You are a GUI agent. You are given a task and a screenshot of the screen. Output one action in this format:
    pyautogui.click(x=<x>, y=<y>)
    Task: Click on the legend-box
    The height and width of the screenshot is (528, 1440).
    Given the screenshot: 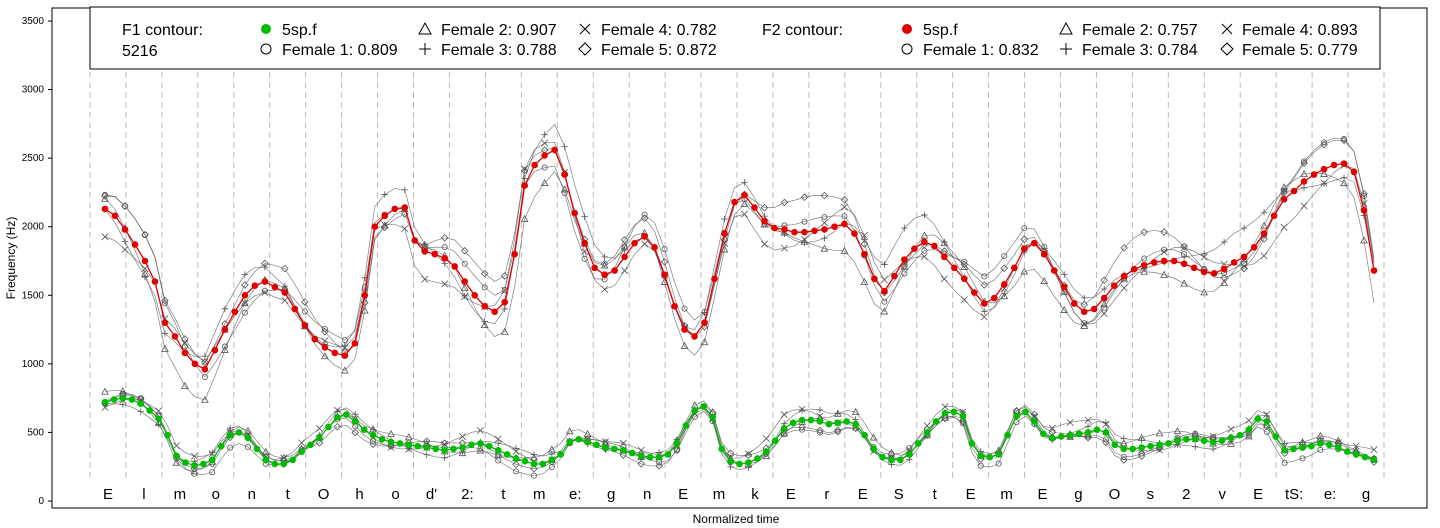 What is the action you would take?
    pyautogui.click(x=735, y=38)
    